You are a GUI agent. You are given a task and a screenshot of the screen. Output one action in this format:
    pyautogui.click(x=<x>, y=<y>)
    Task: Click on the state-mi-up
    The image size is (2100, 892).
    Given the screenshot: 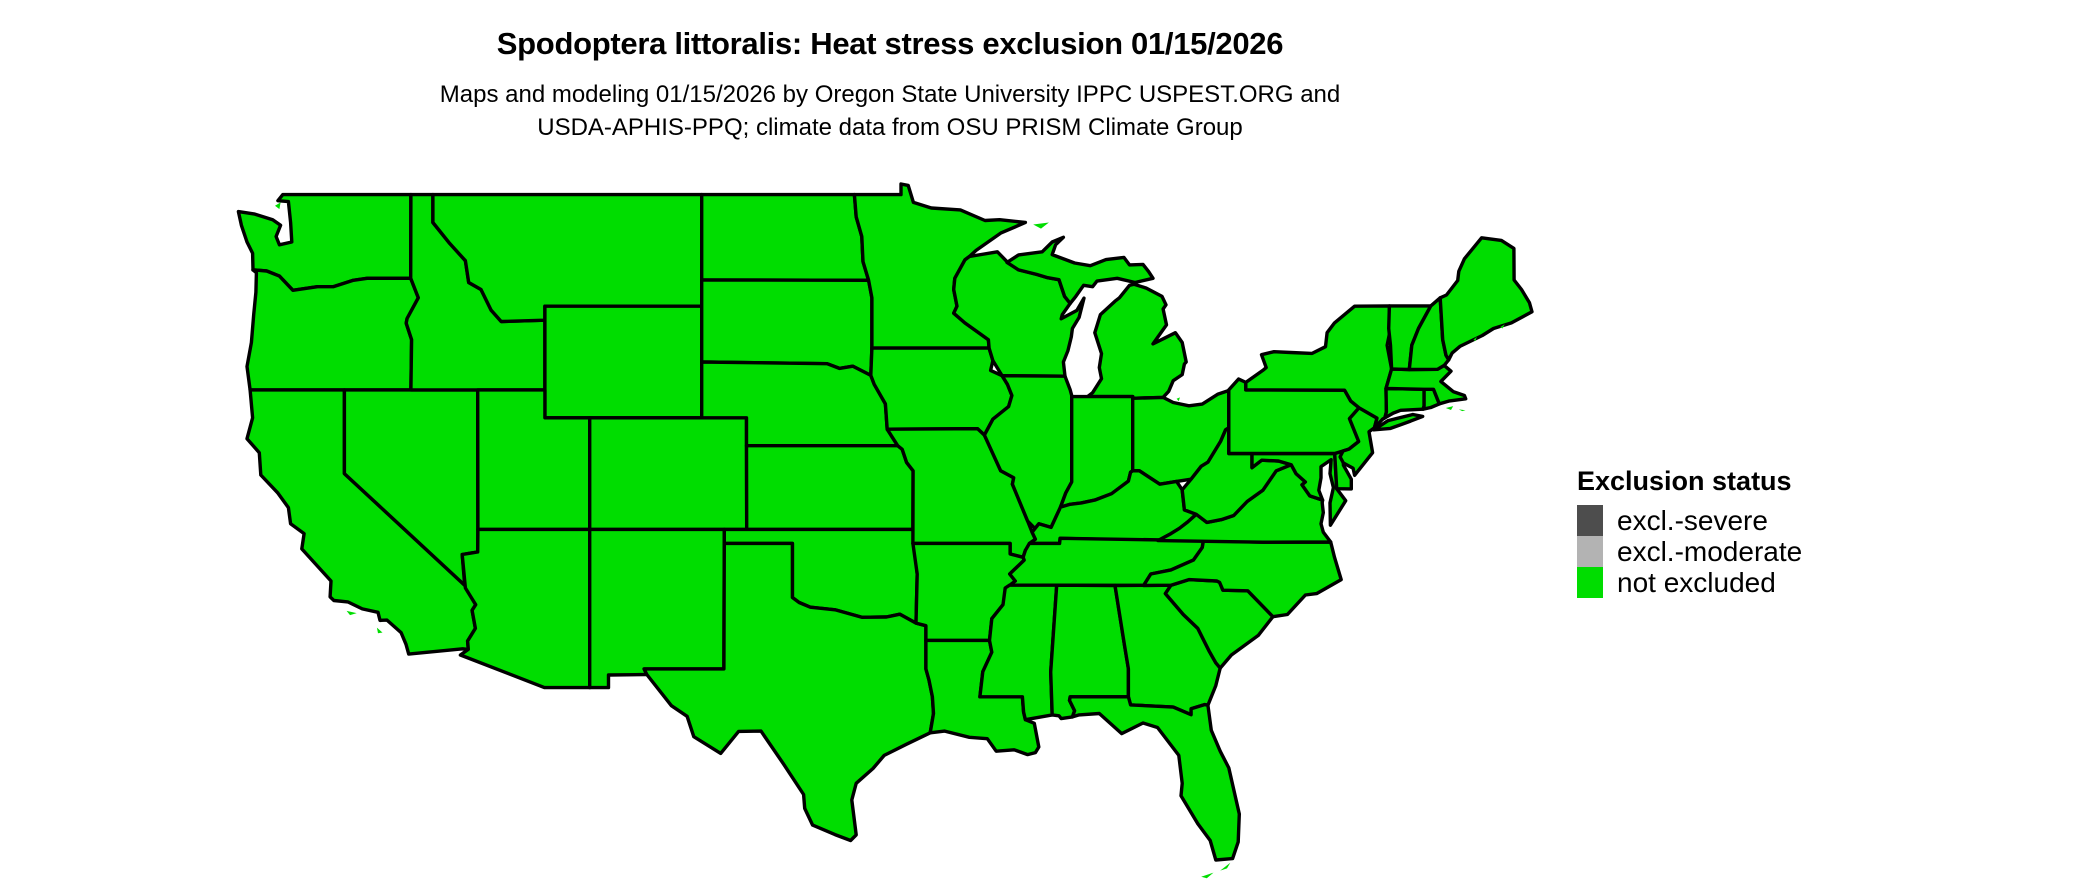 What is the action you would take?
    pyautogui.click(x=1080, y=270)
    